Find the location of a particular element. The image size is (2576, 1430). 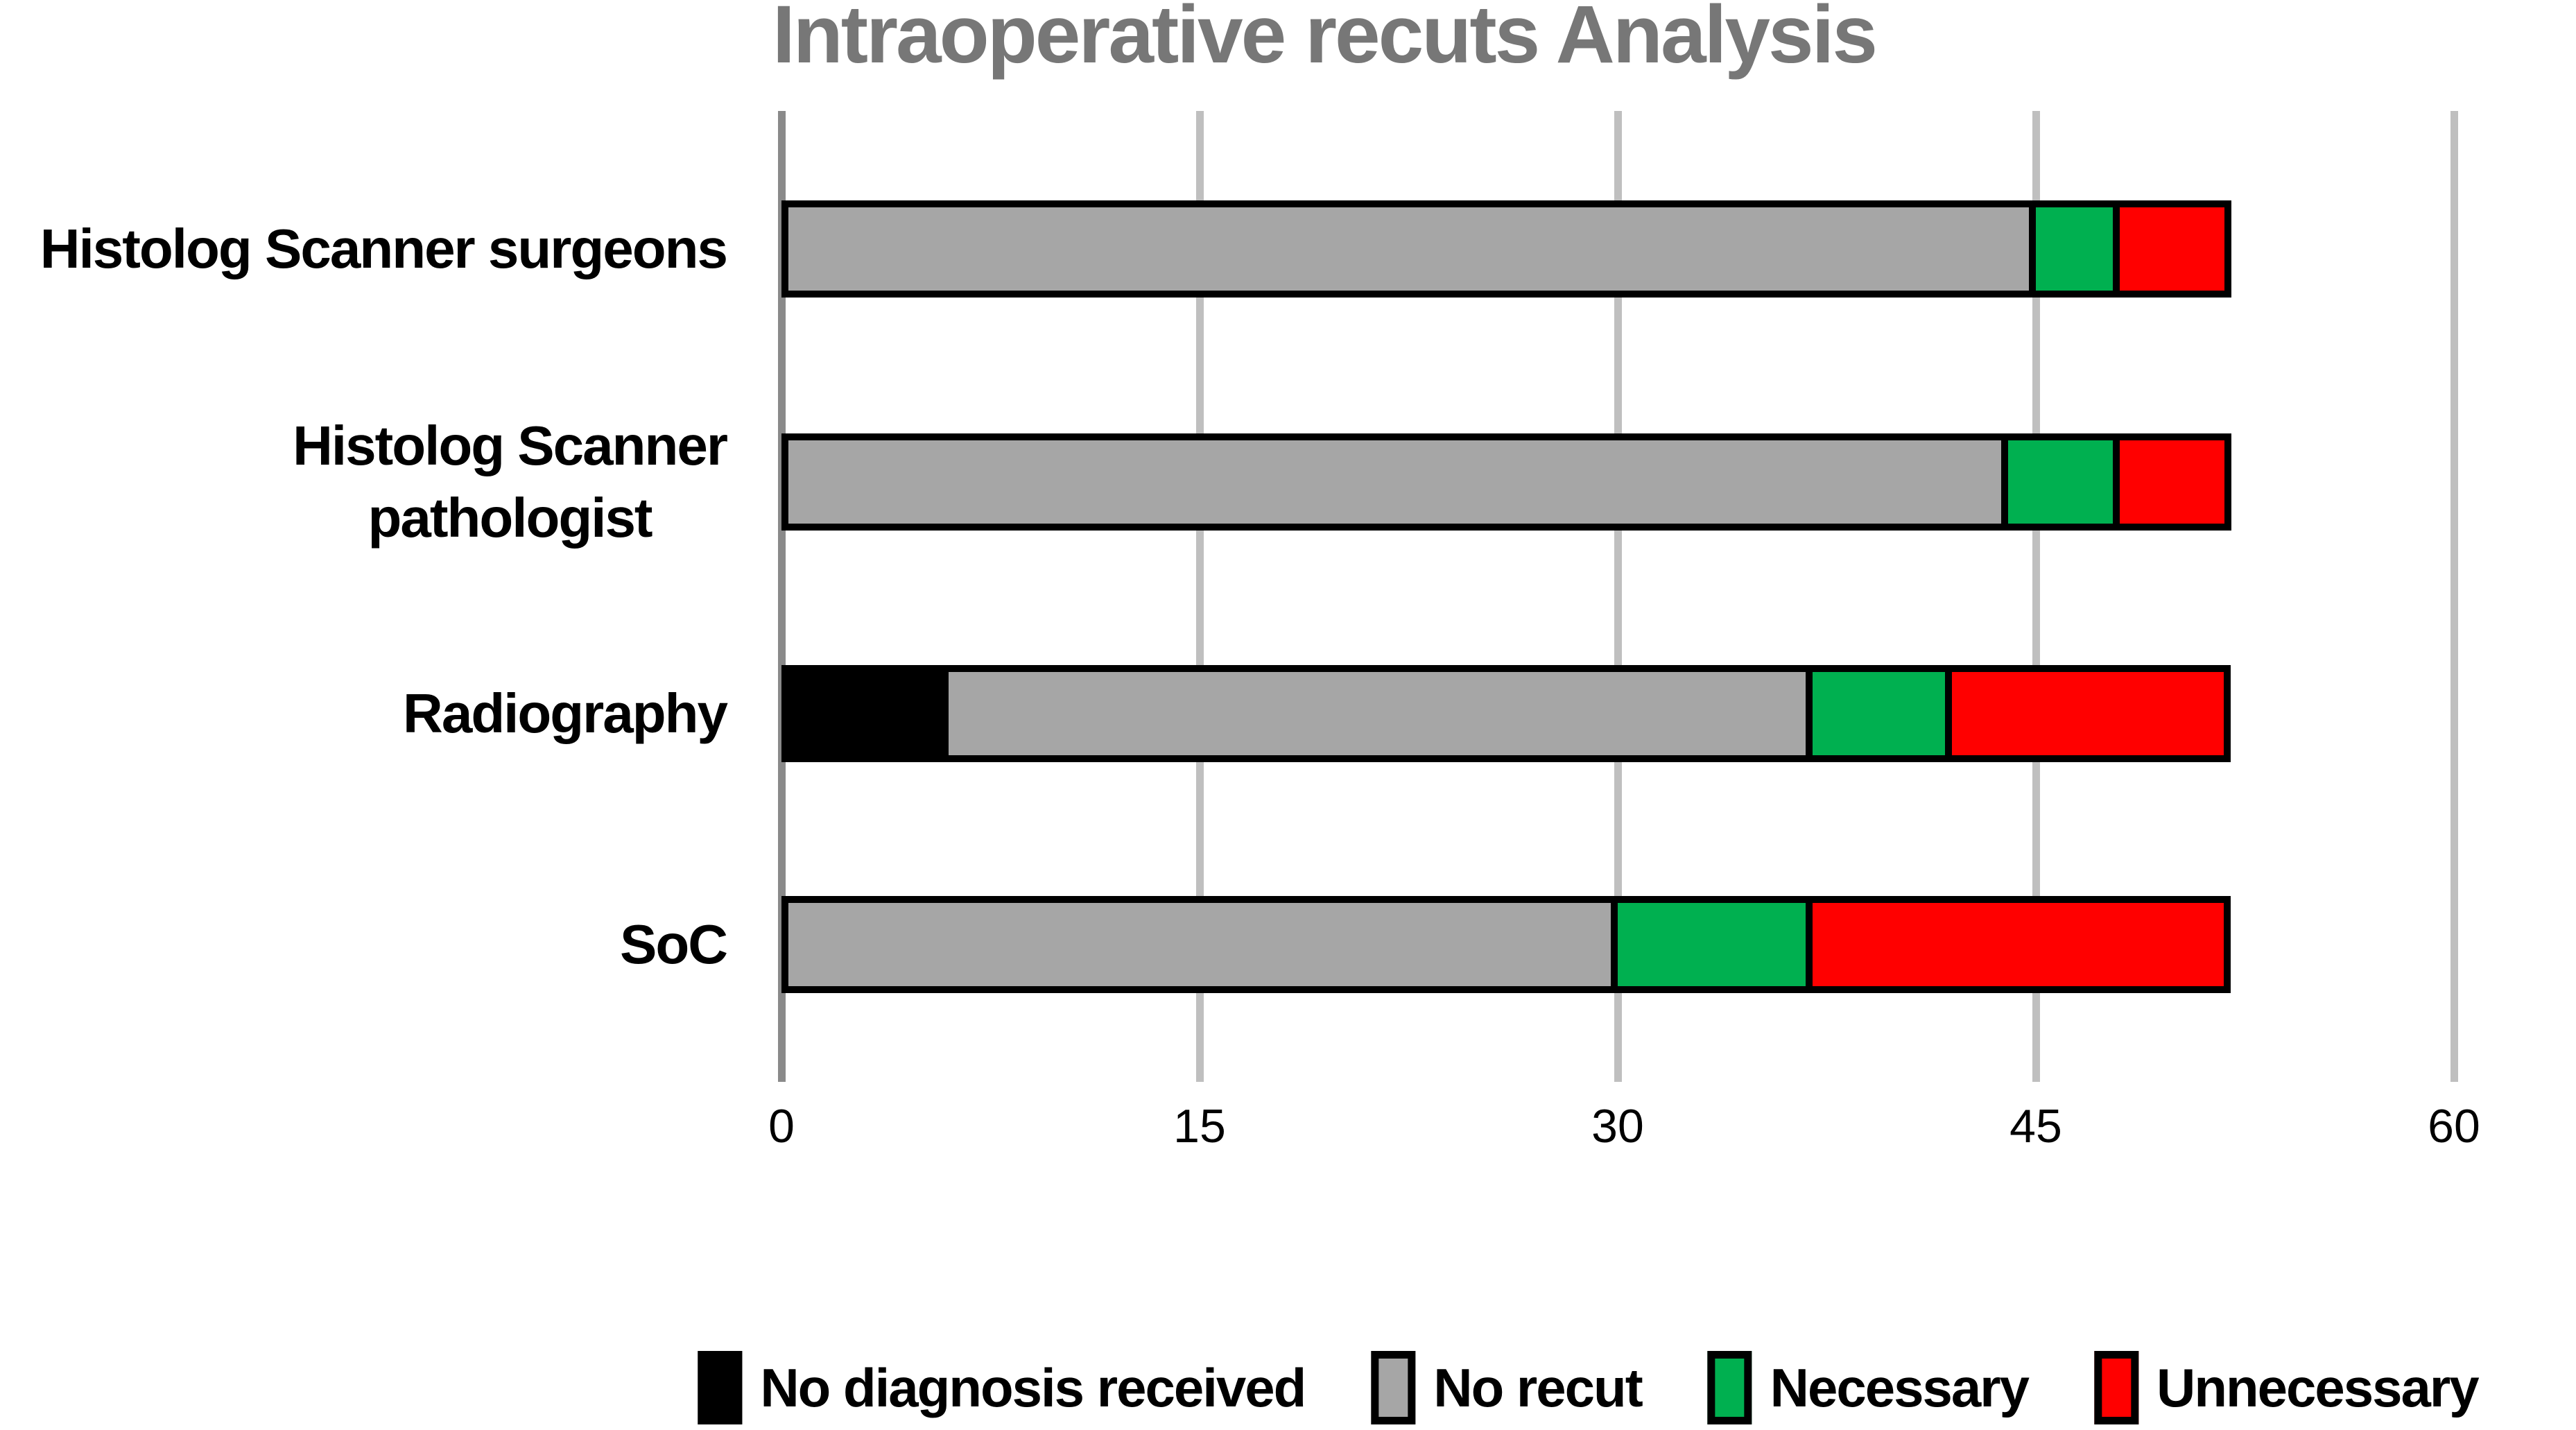

bar-segment-histolog-scanner-surgeons-necessary is located at coordinates (2078, 249).